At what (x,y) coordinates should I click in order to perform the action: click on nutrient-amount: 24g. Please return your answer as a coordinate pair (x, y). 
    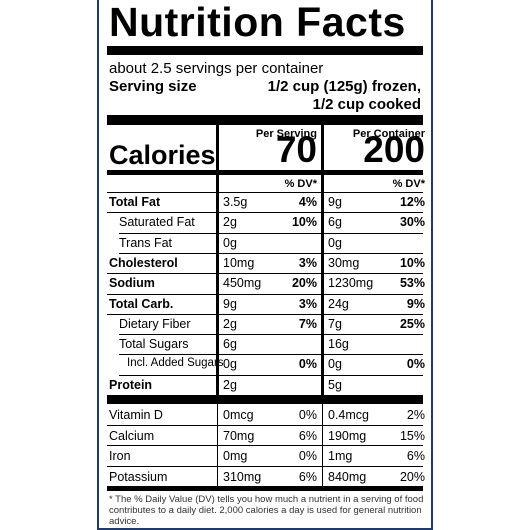
    Looking at the image, I should click on (338, 303).